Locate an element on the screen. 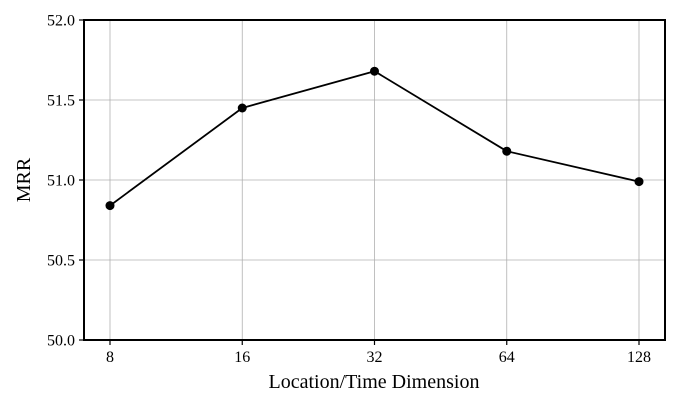  x-tick-label: 8 is located at coordinates (110, 357).